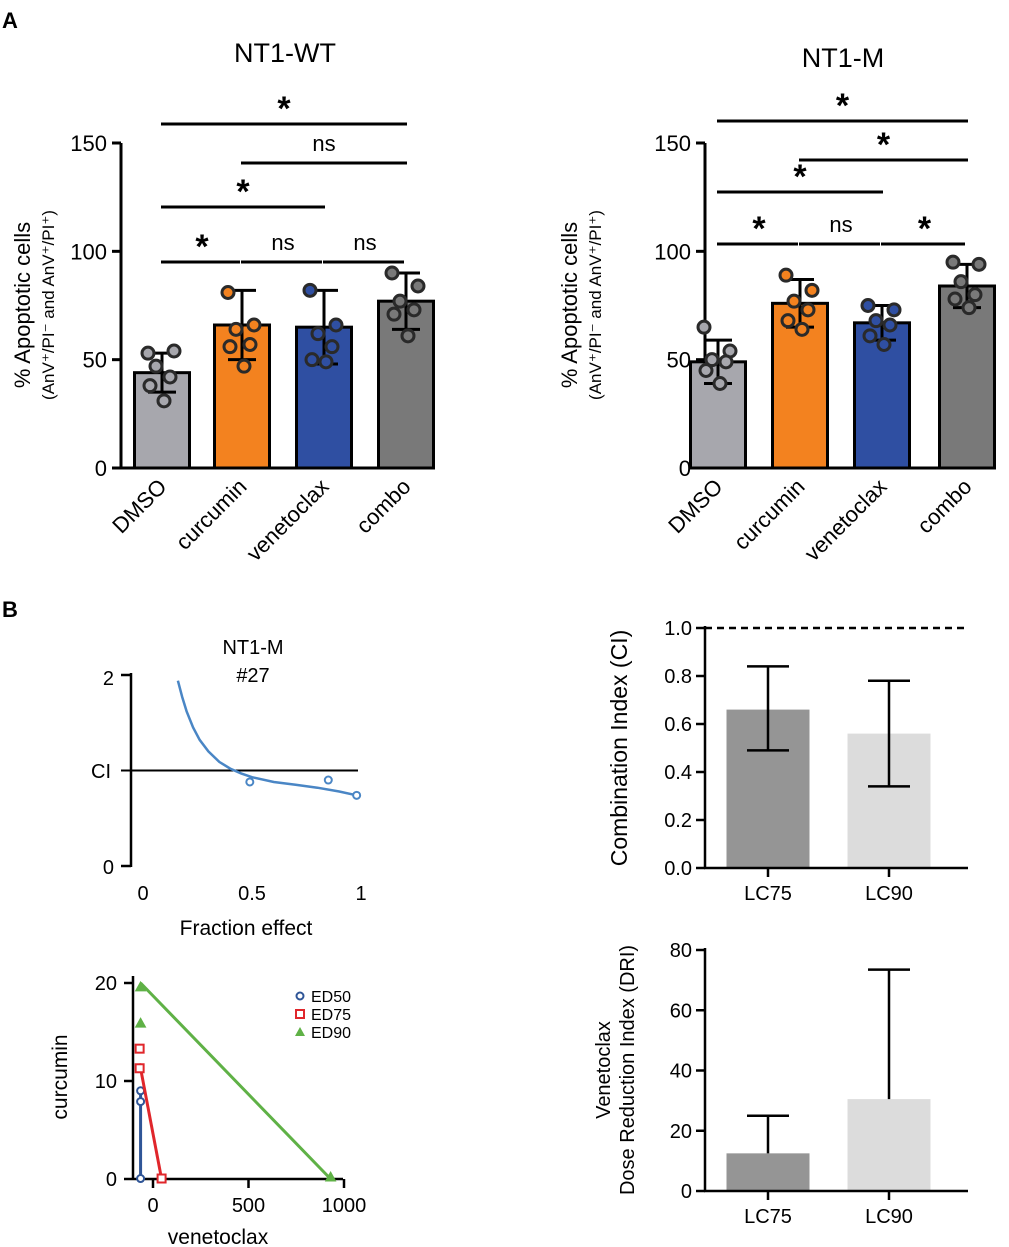 Image resolution: width=1009 pixels, height=1247 pixels. Describe the element at coordinates (678, 725) in the screenshot. I see `y-tick-label: 0.6` at that location.